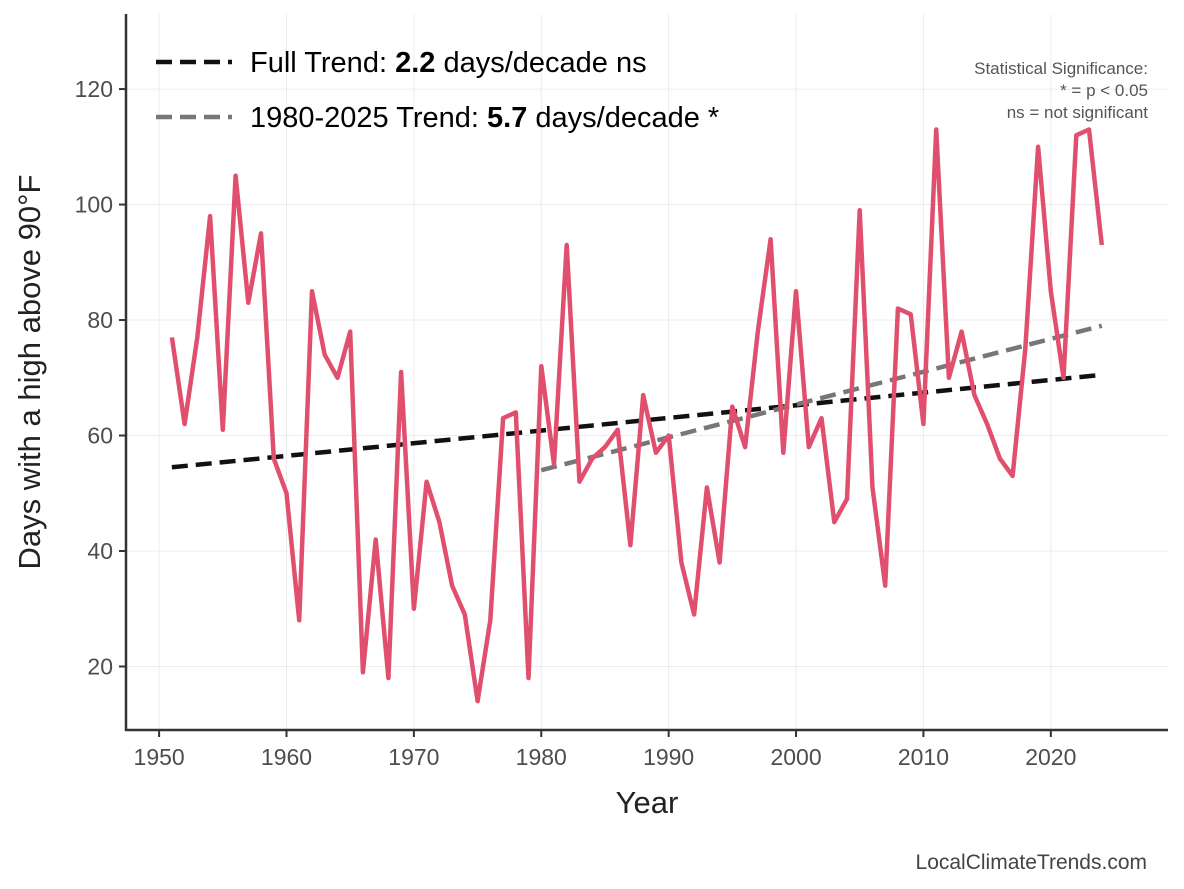  Describe the element at coordinates (100, 666) in the screenshot. I see `y-tick-label: 20` at that location.